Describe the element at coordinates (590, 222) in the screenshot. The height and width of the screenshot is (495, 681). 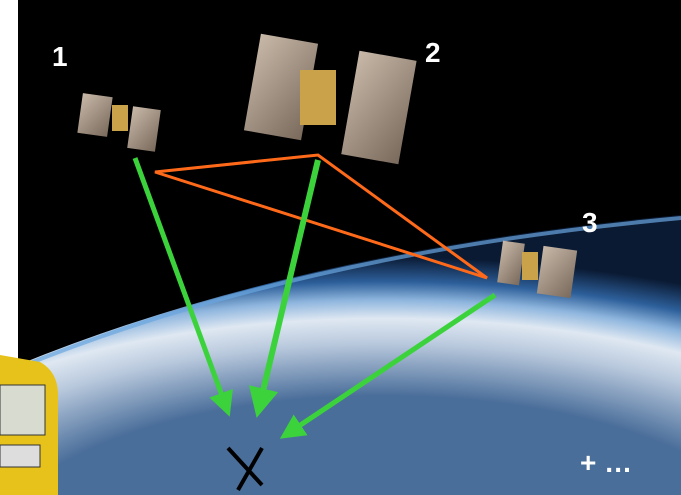
I see `satellite-label: 3` at that location.